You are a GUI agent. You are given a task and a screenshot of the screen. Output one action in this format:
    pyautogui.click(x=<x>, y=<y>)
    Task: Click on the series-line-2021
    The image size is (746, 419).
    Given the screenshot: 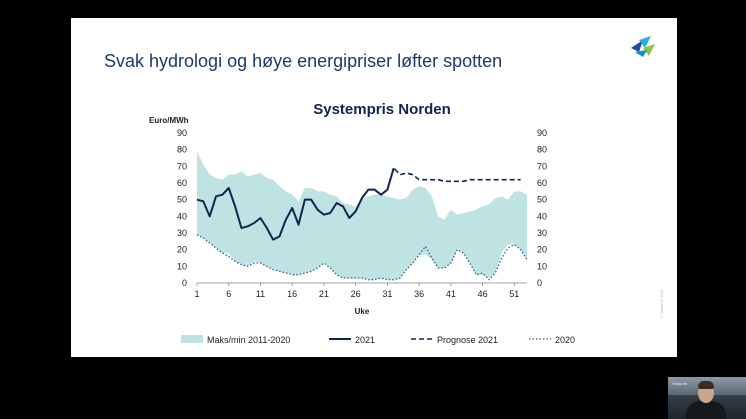 What is the action you would take?
    pyautogui.click(x=295, y=204)
    